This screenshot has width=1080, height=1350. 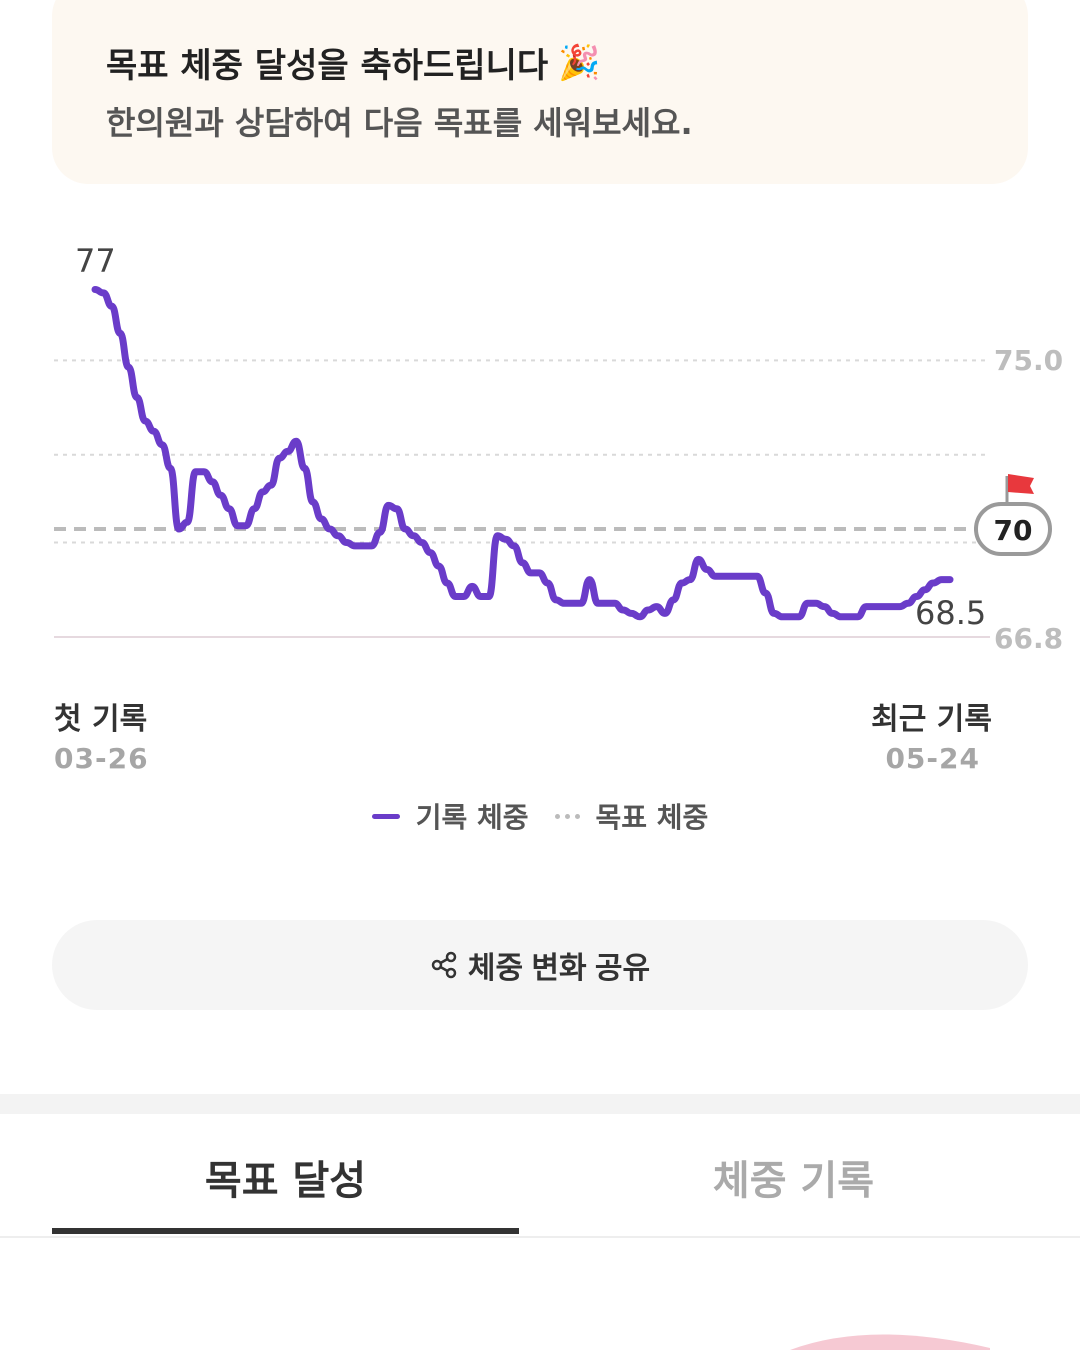 What do you see at coordinates (540, 816) in the screenshot?
I see `chart-legend: 기록 체중 목표 체중` at bounding box center [540, 816].